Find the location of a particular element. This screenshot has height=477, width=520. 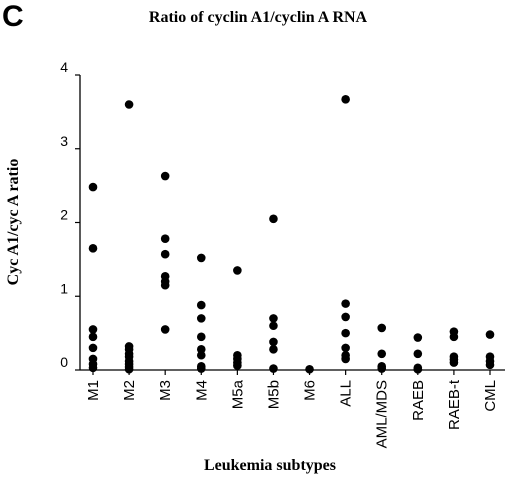

y-tick-label: 3 is located at coordinates (64, 141).